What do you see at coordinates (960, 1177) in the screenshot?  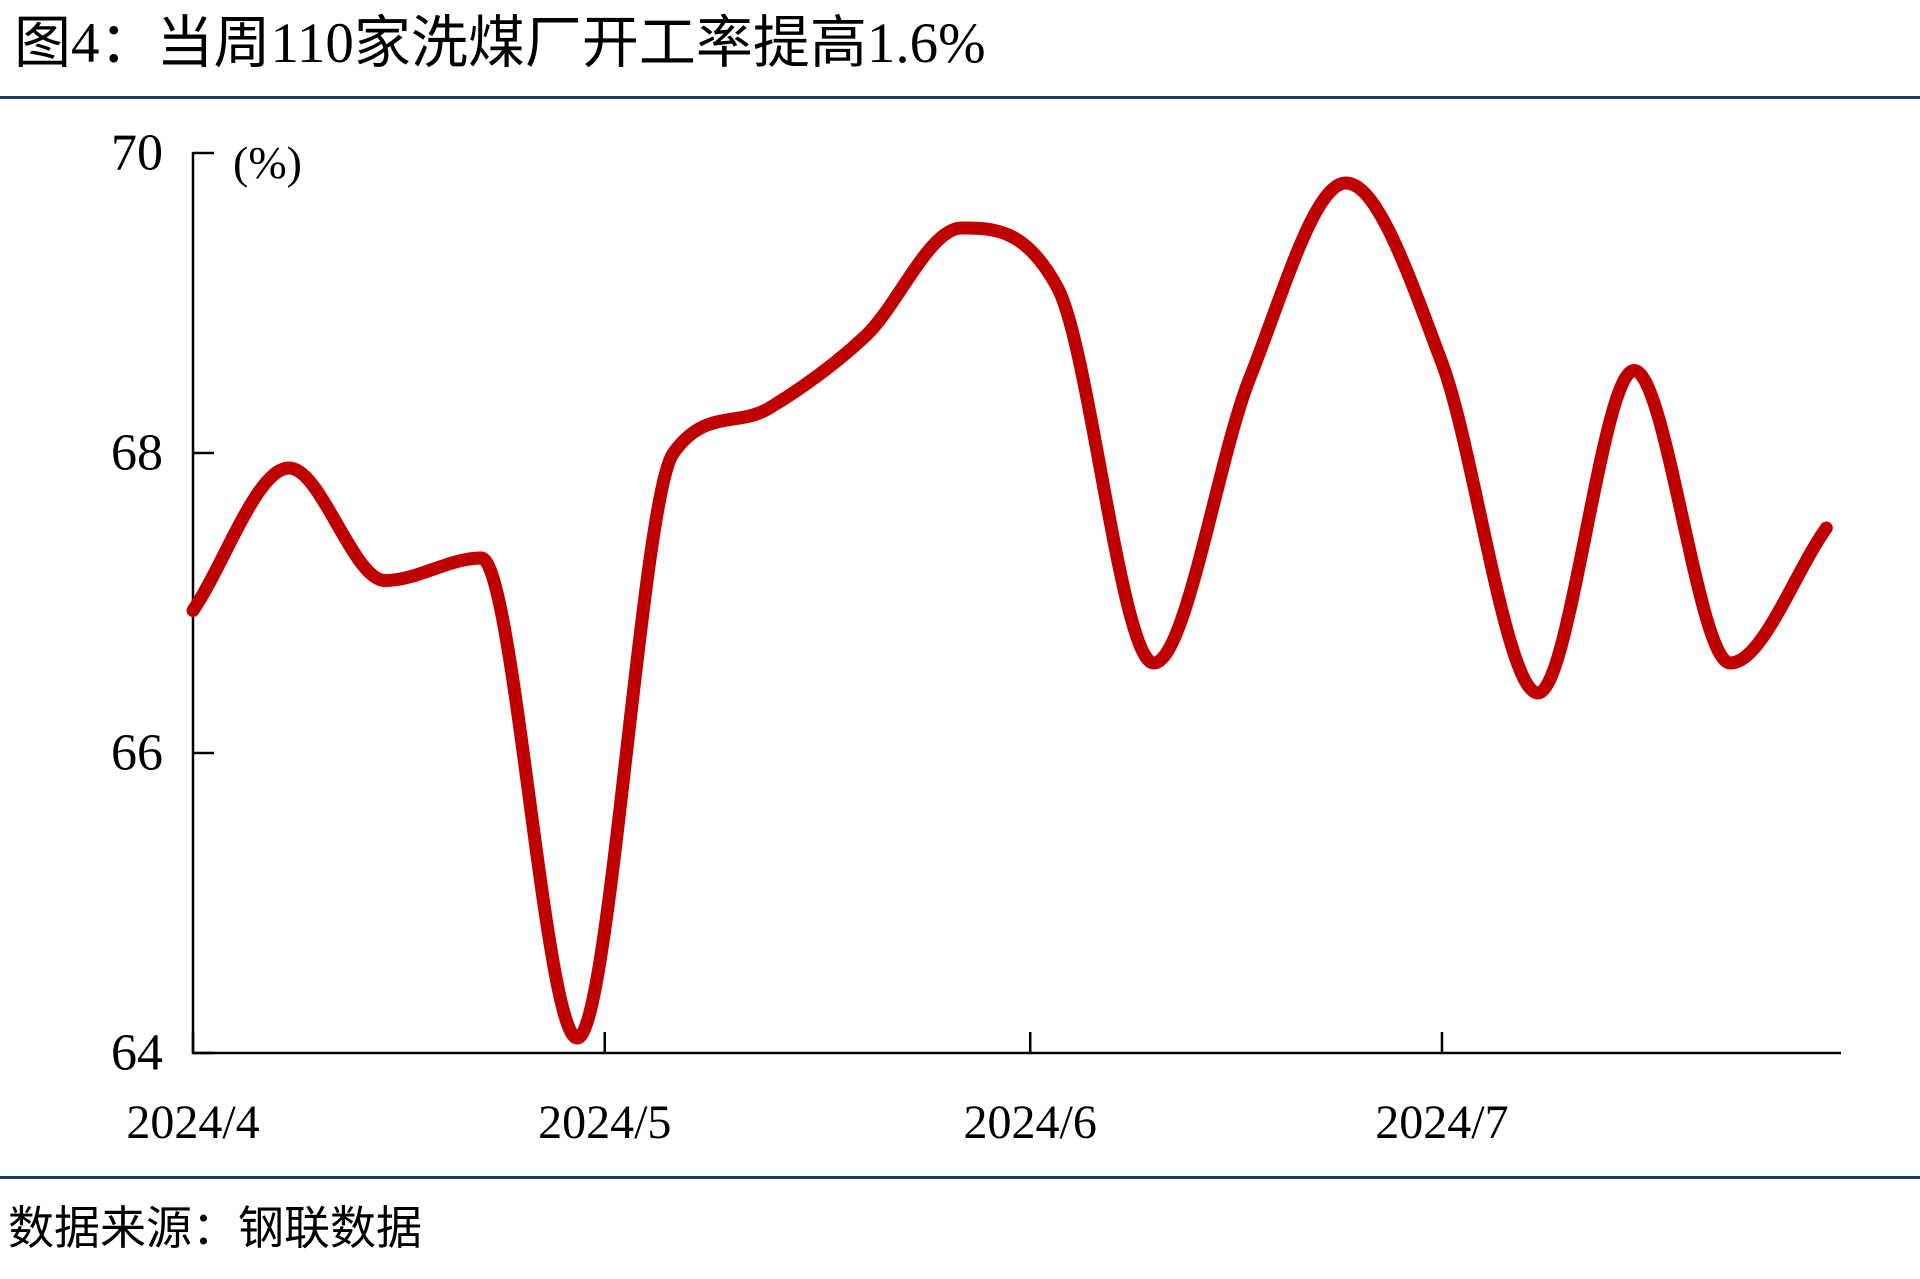 I see `bottom-separator-rule` at bounding box center [960, 1177].